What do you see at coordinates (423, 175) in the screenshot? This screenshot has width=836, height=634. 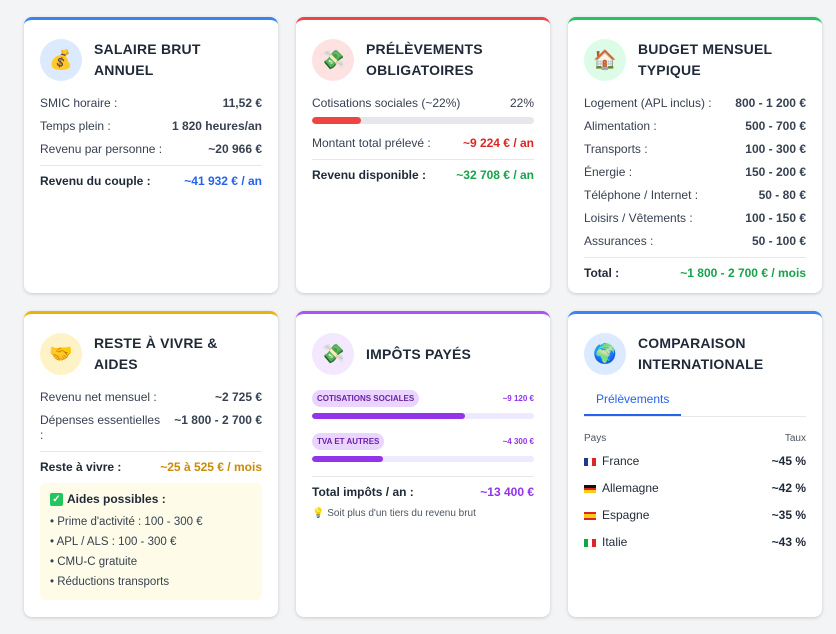 I see `disponible-row: Revenu disponible : ~32 708 € / an` at bounding box center [423, 175].